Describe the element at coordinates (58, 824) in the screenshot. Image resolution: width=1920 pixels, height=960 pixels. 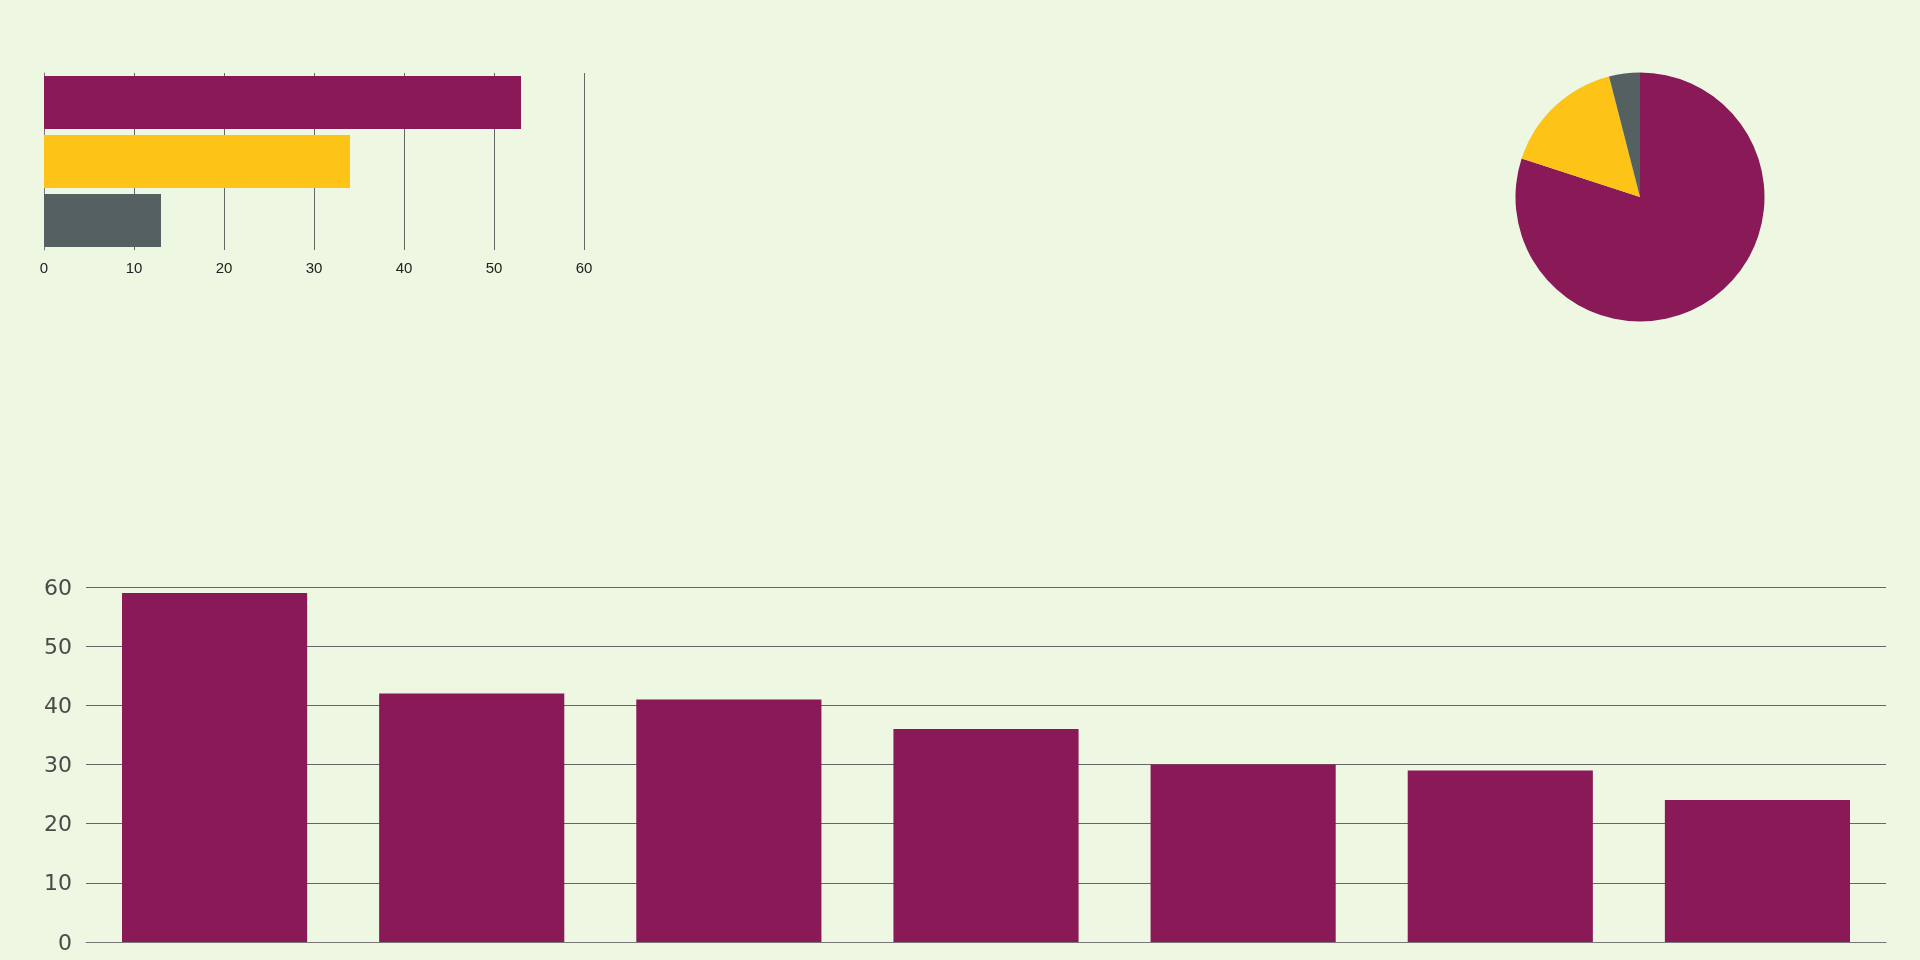
I see `y-tick-label: 20` at that location.